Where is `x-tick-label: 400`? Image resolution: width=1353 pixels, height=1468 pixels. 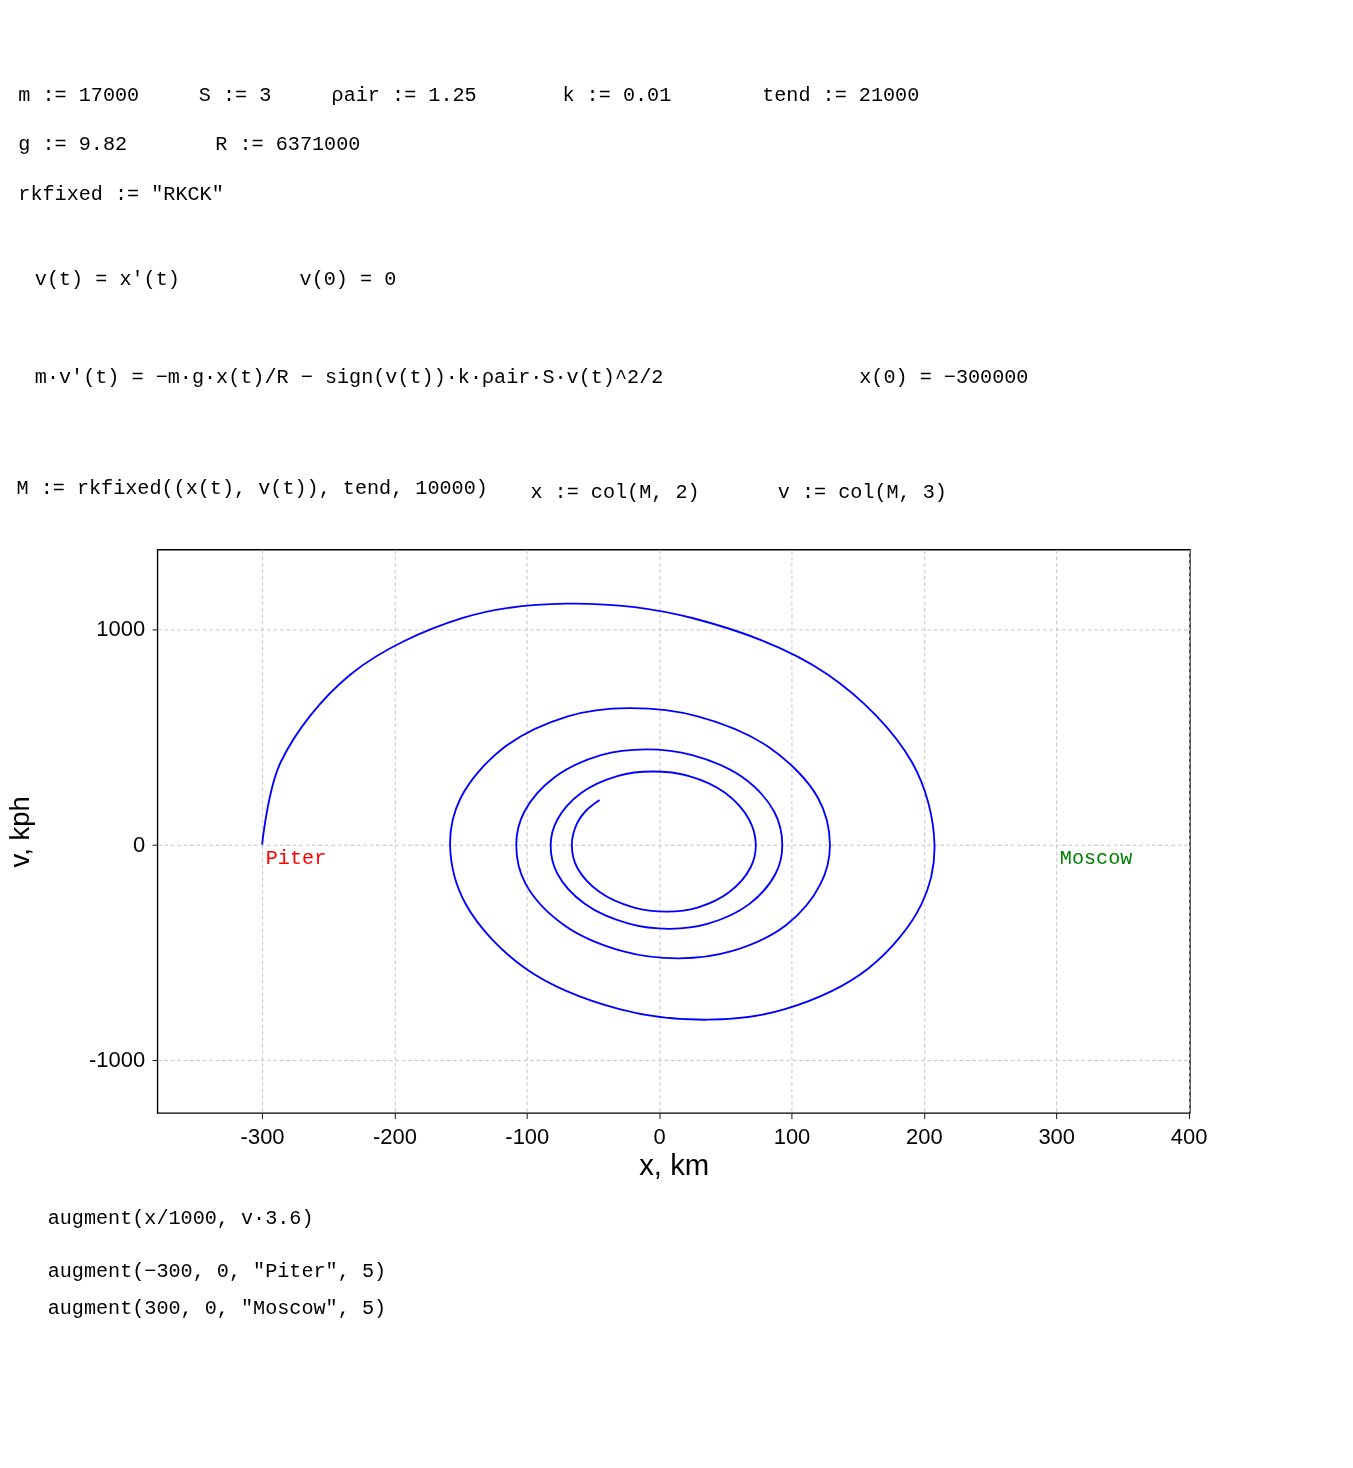 x-tick-label: 400 is located at coordinates (1189, 1136).